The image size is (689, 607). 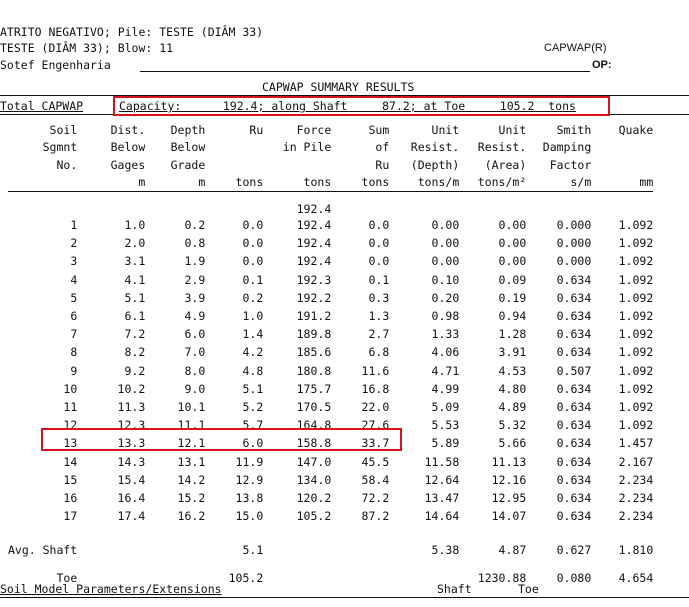 I want to click on table-cell: 2.167, so click(x=636, y=461).